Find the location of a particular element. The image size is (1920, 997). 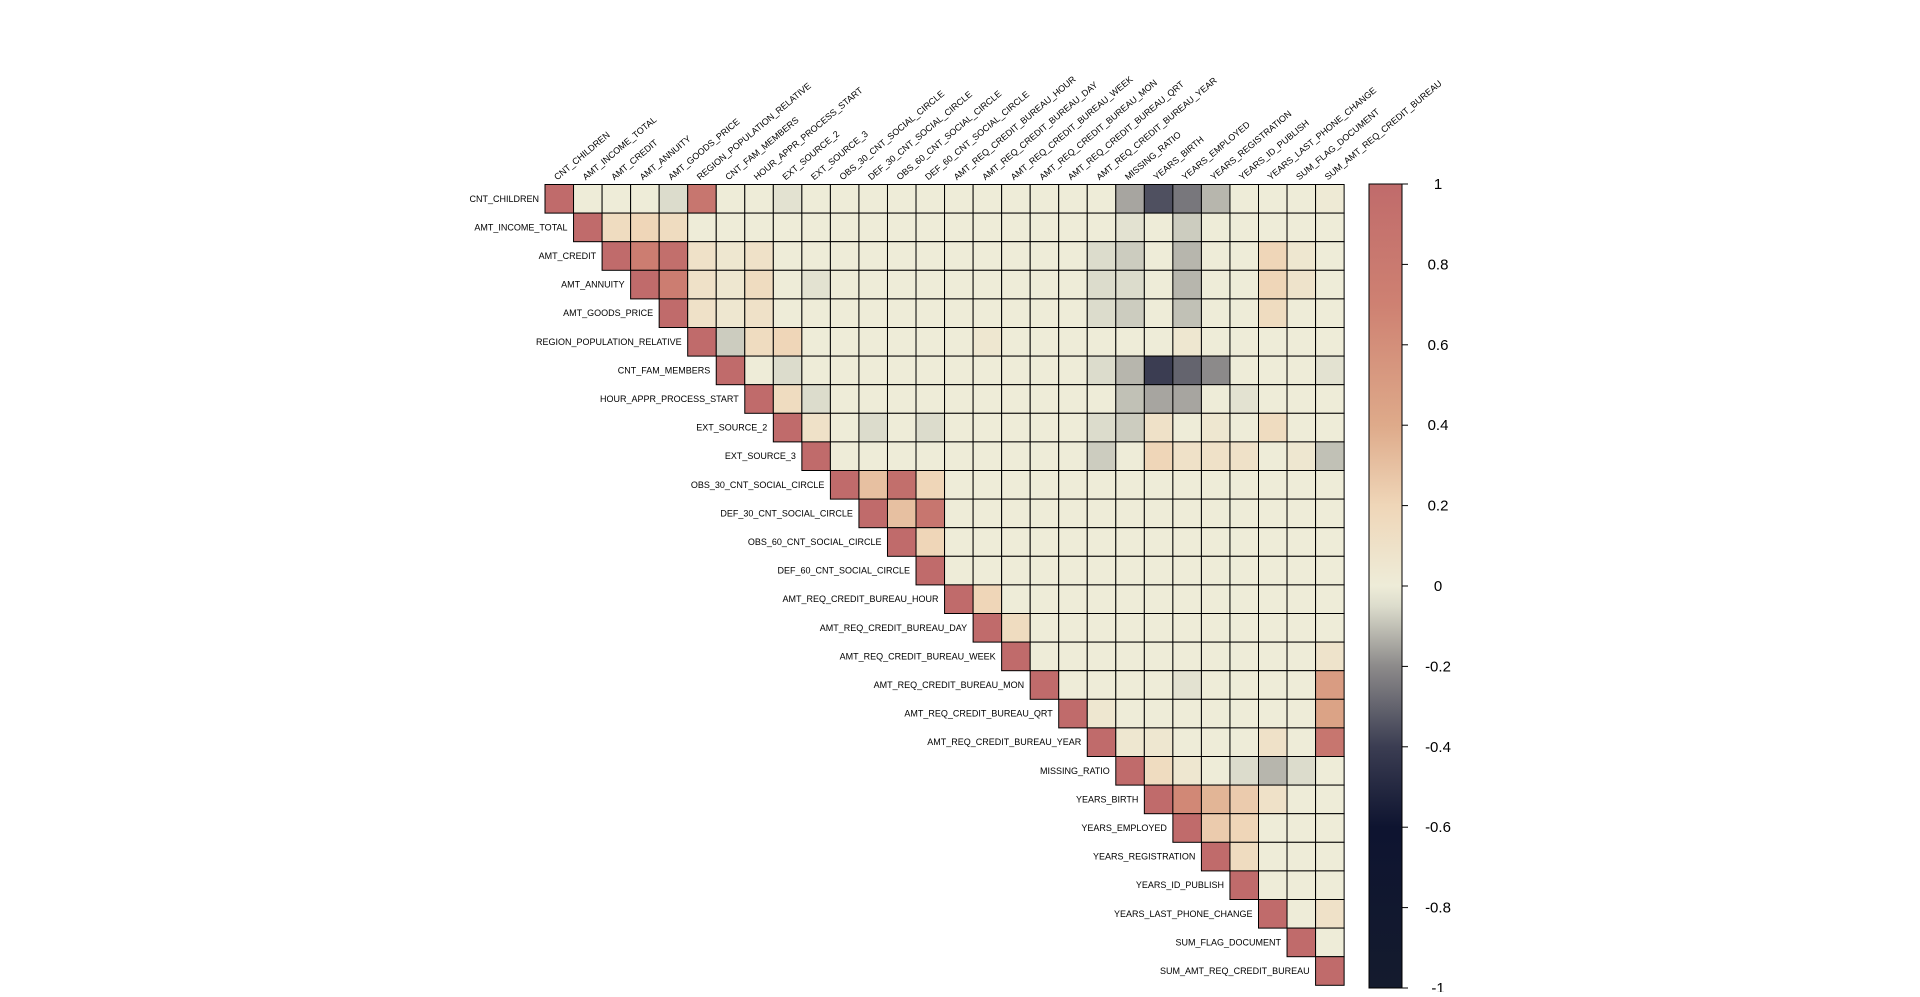

row-label: YEARS_EMPLOYED is located at coordinates (1124, 828).